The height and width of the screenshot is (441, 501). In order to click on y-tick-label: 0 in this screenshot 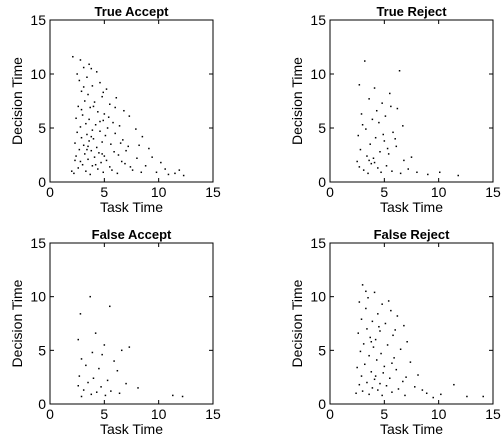, I will do `click(42, 404)`.